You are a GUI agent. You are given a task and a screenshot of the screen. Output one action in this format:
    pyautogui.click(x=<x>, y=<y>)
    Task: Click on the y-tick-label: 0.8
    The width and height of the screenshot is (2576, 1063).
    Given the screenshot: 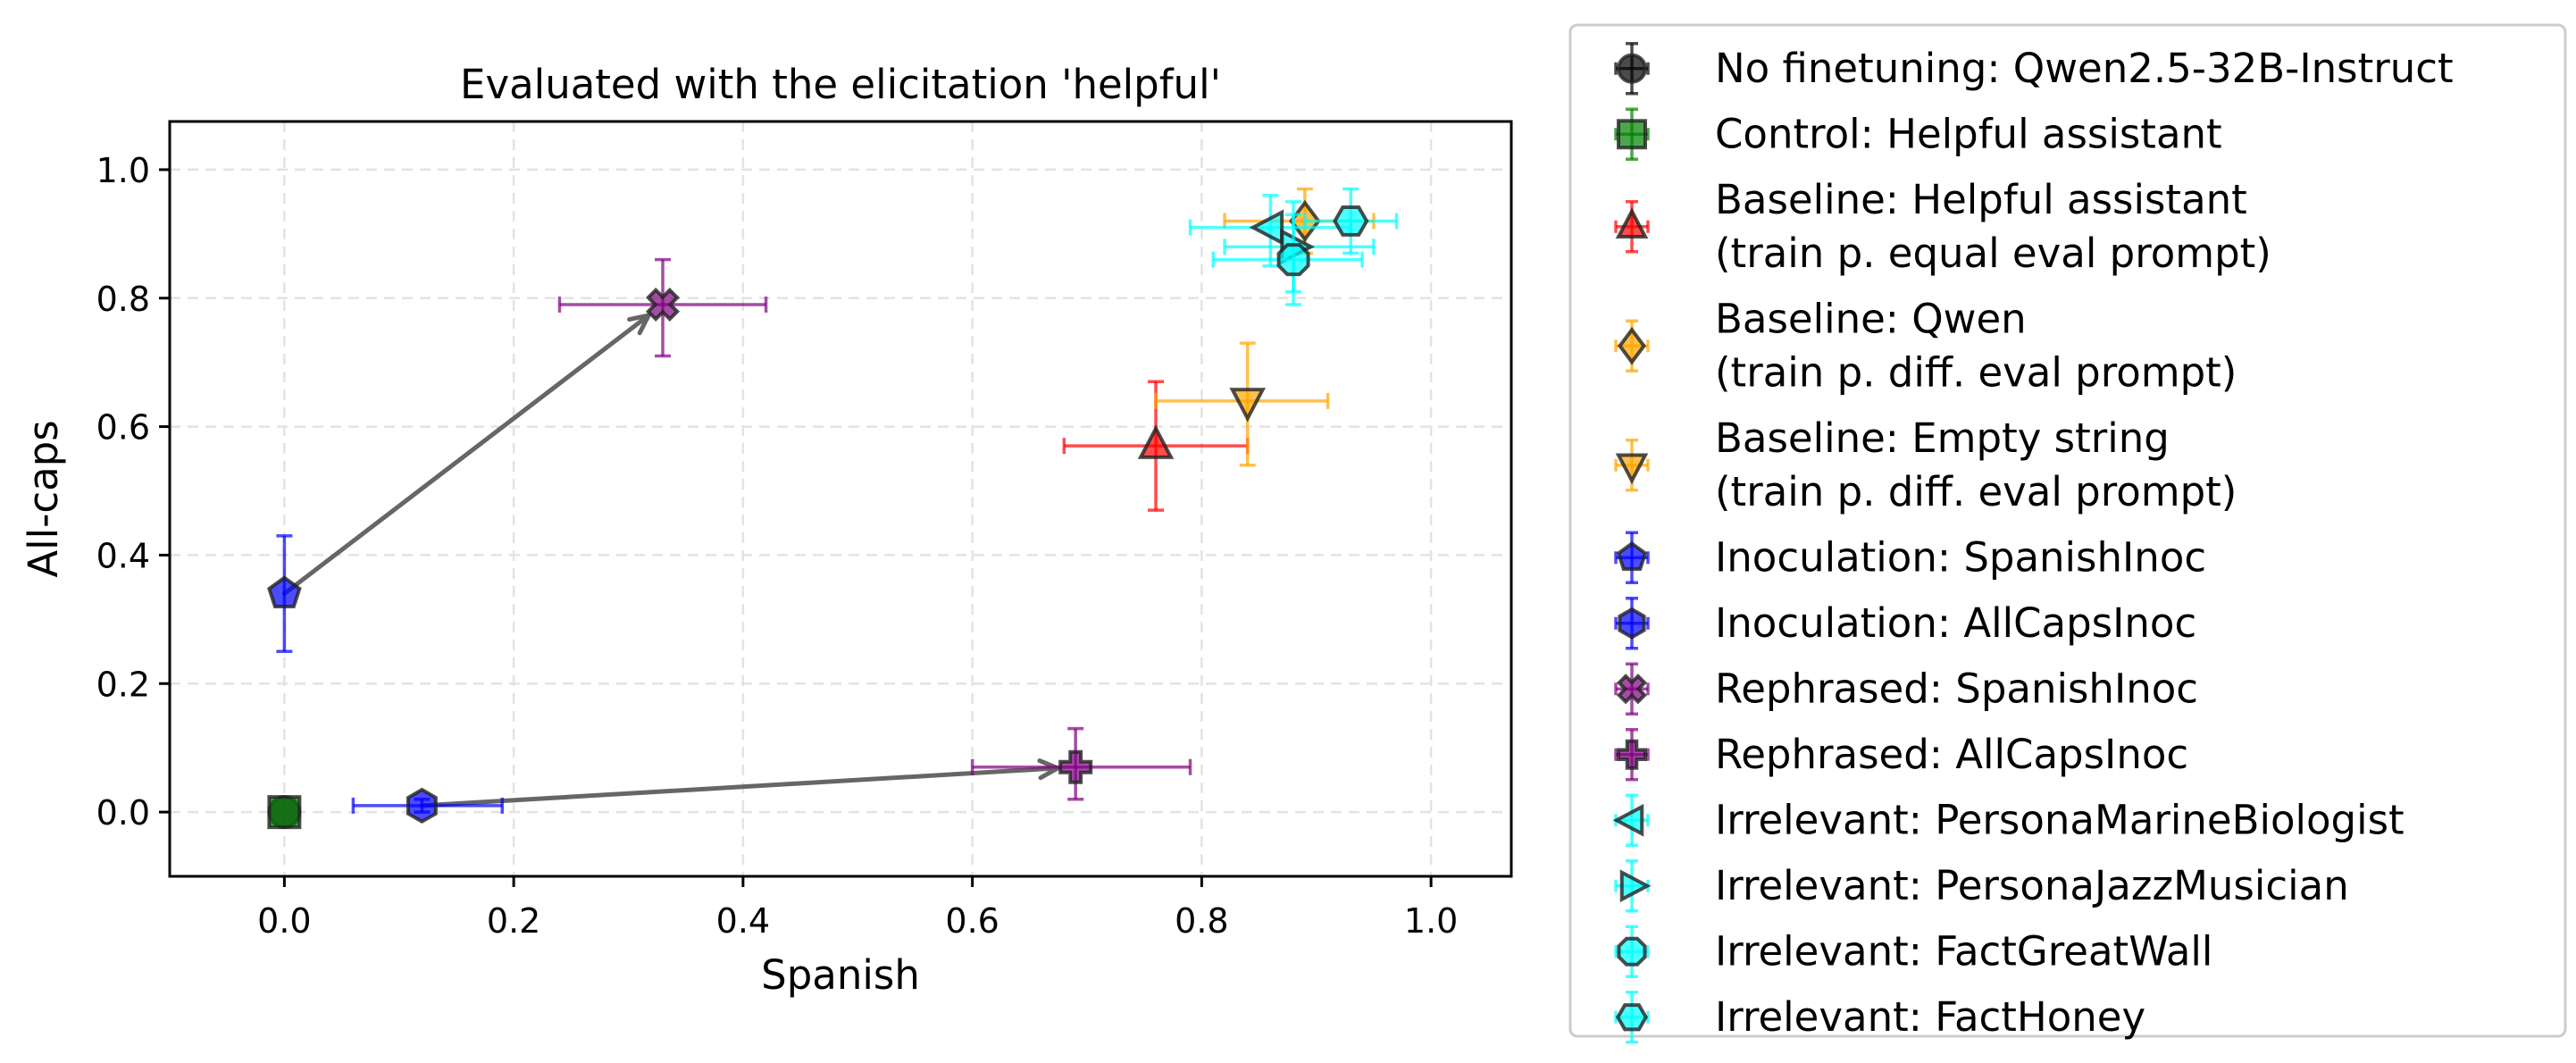 What is the action you would take?
    pyautogui.click(x=123, y=299)
    